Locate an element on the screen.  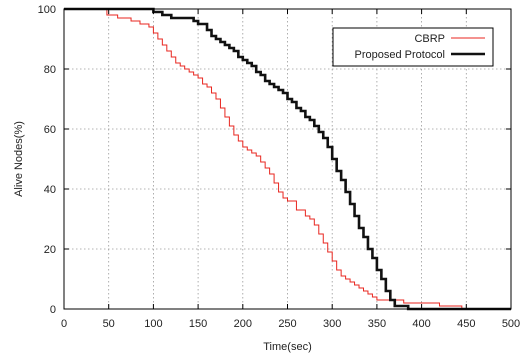
y-tick-labels: 0 20 40 60 80 100 is located at coordinates (47, 160).